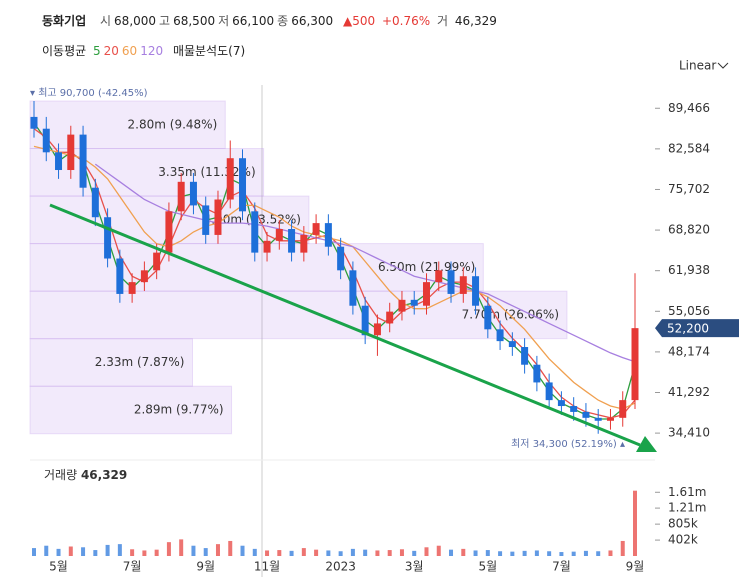 This screenshot has height=577, width=739. What do you see at coordinates (689, 230) in the screenshot?
I see `y-tick-label: 68,820` at bounding box center [689, 230].